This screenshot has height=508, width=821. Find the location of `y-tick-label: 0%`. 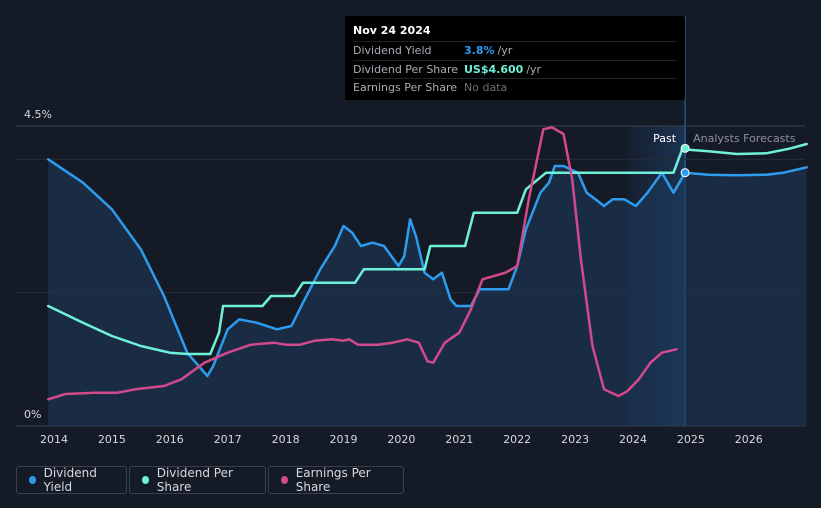

y-tick-label: 0% is located at coordinates (32, 414).